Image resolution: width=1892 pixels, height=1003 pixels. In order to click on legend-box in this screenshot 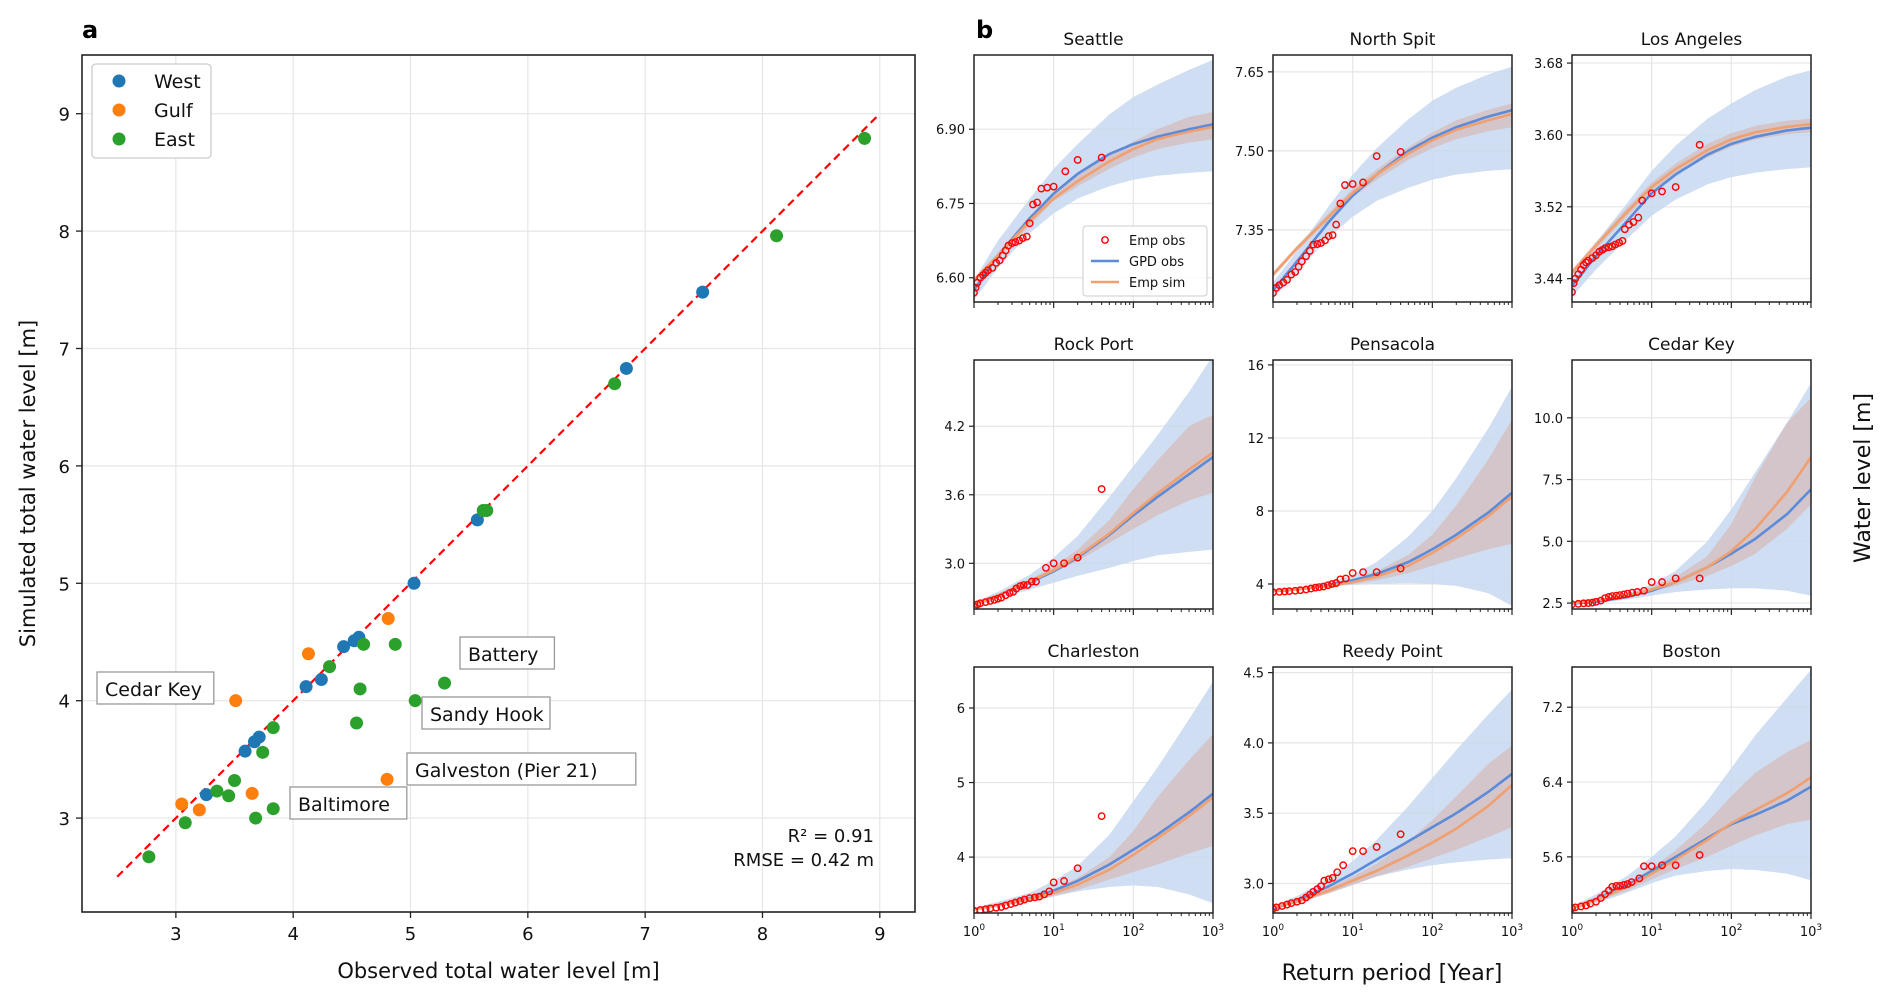, I will do `click(1145, 261)`.